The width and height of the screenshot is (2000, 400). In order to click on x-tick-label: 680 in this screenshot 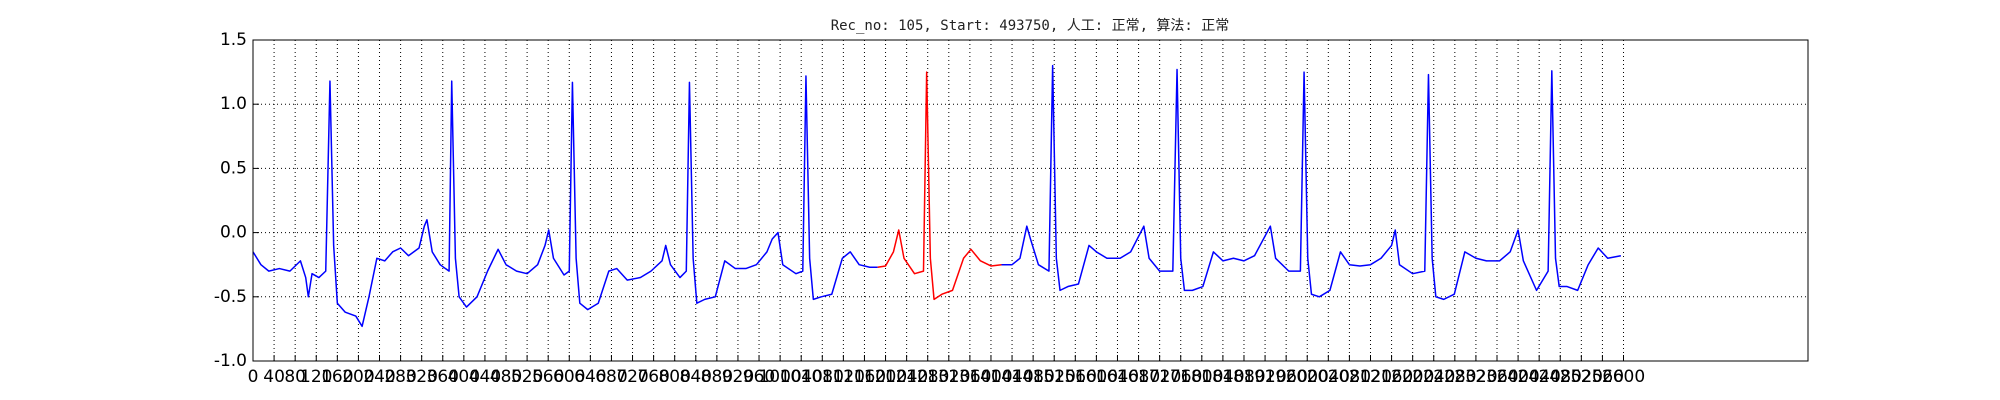, I will do `click(611, 377)`.